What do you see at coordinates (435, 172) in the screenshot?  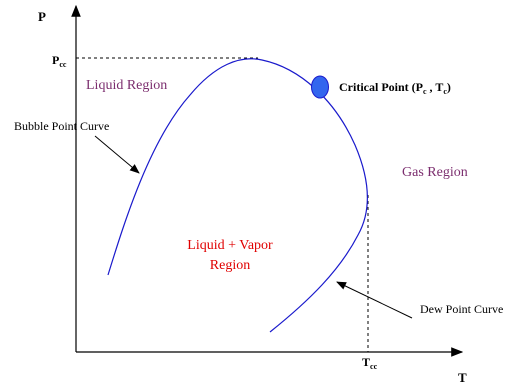 I see `gas-region: Gas Region` at bounding box center [435, 172].